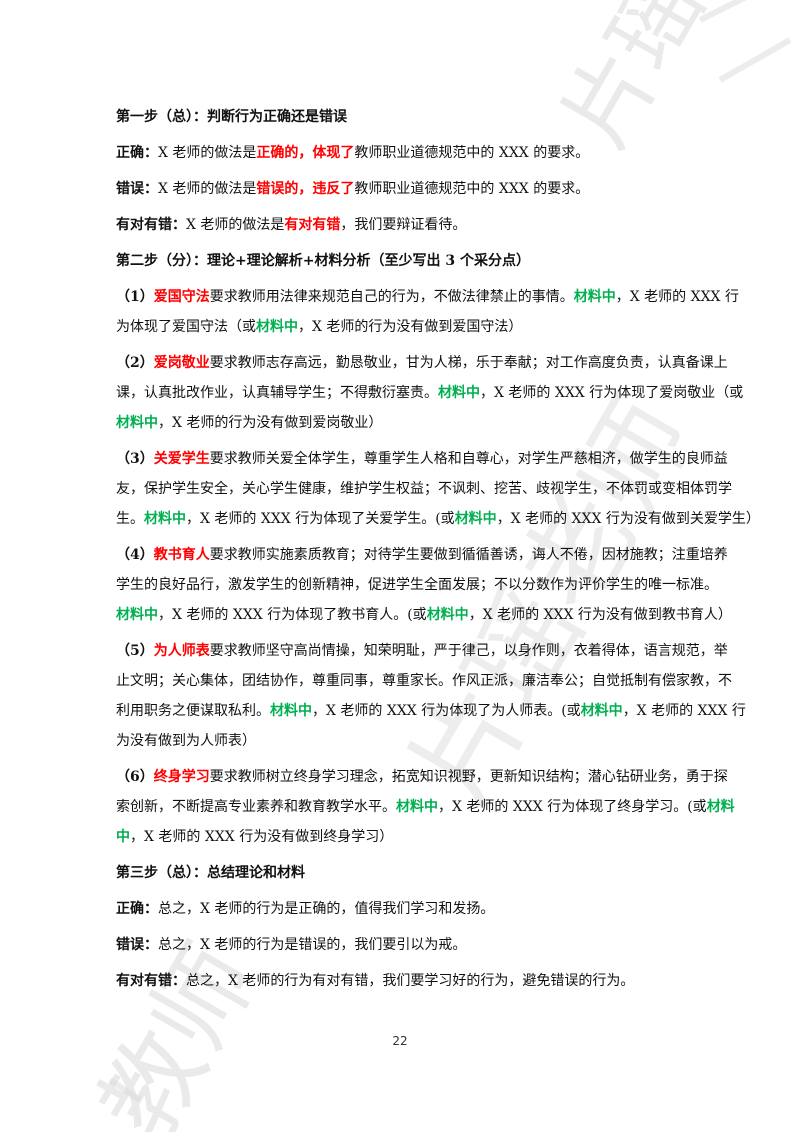 The image size is (800, 1132). Describe the element at coordinates (468, 777) in the screenshot. I see `item6-text: 要求教师树立终身学习理念，拓宽知识视野，更新知识结构；潜心钻研业务，勇于探` at that location.